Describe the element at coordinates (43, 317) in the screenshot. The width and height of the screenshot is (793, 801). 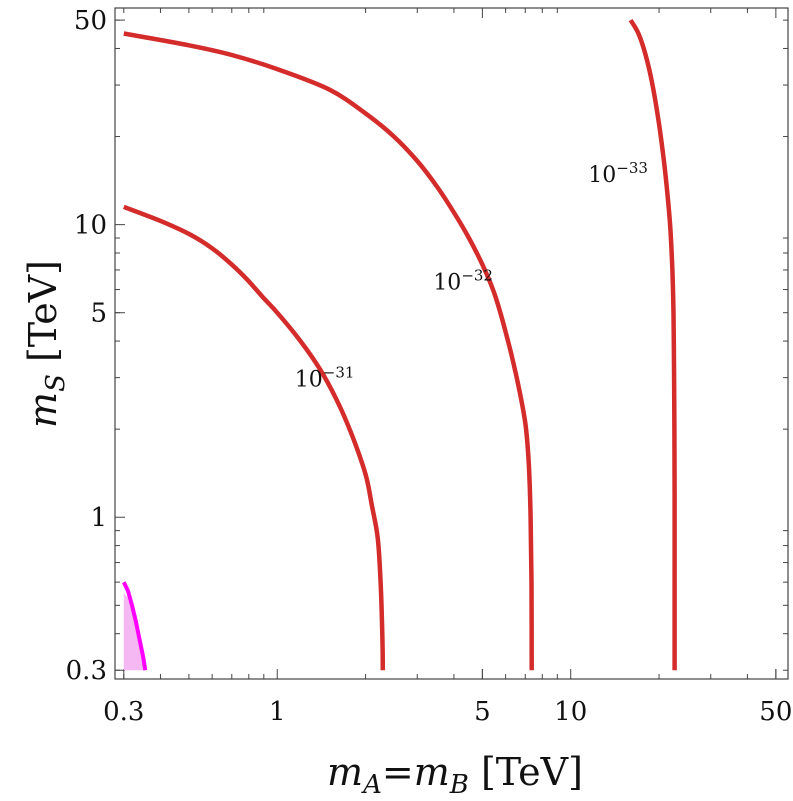
I see `y-label-unit: [TeV]` at that location.